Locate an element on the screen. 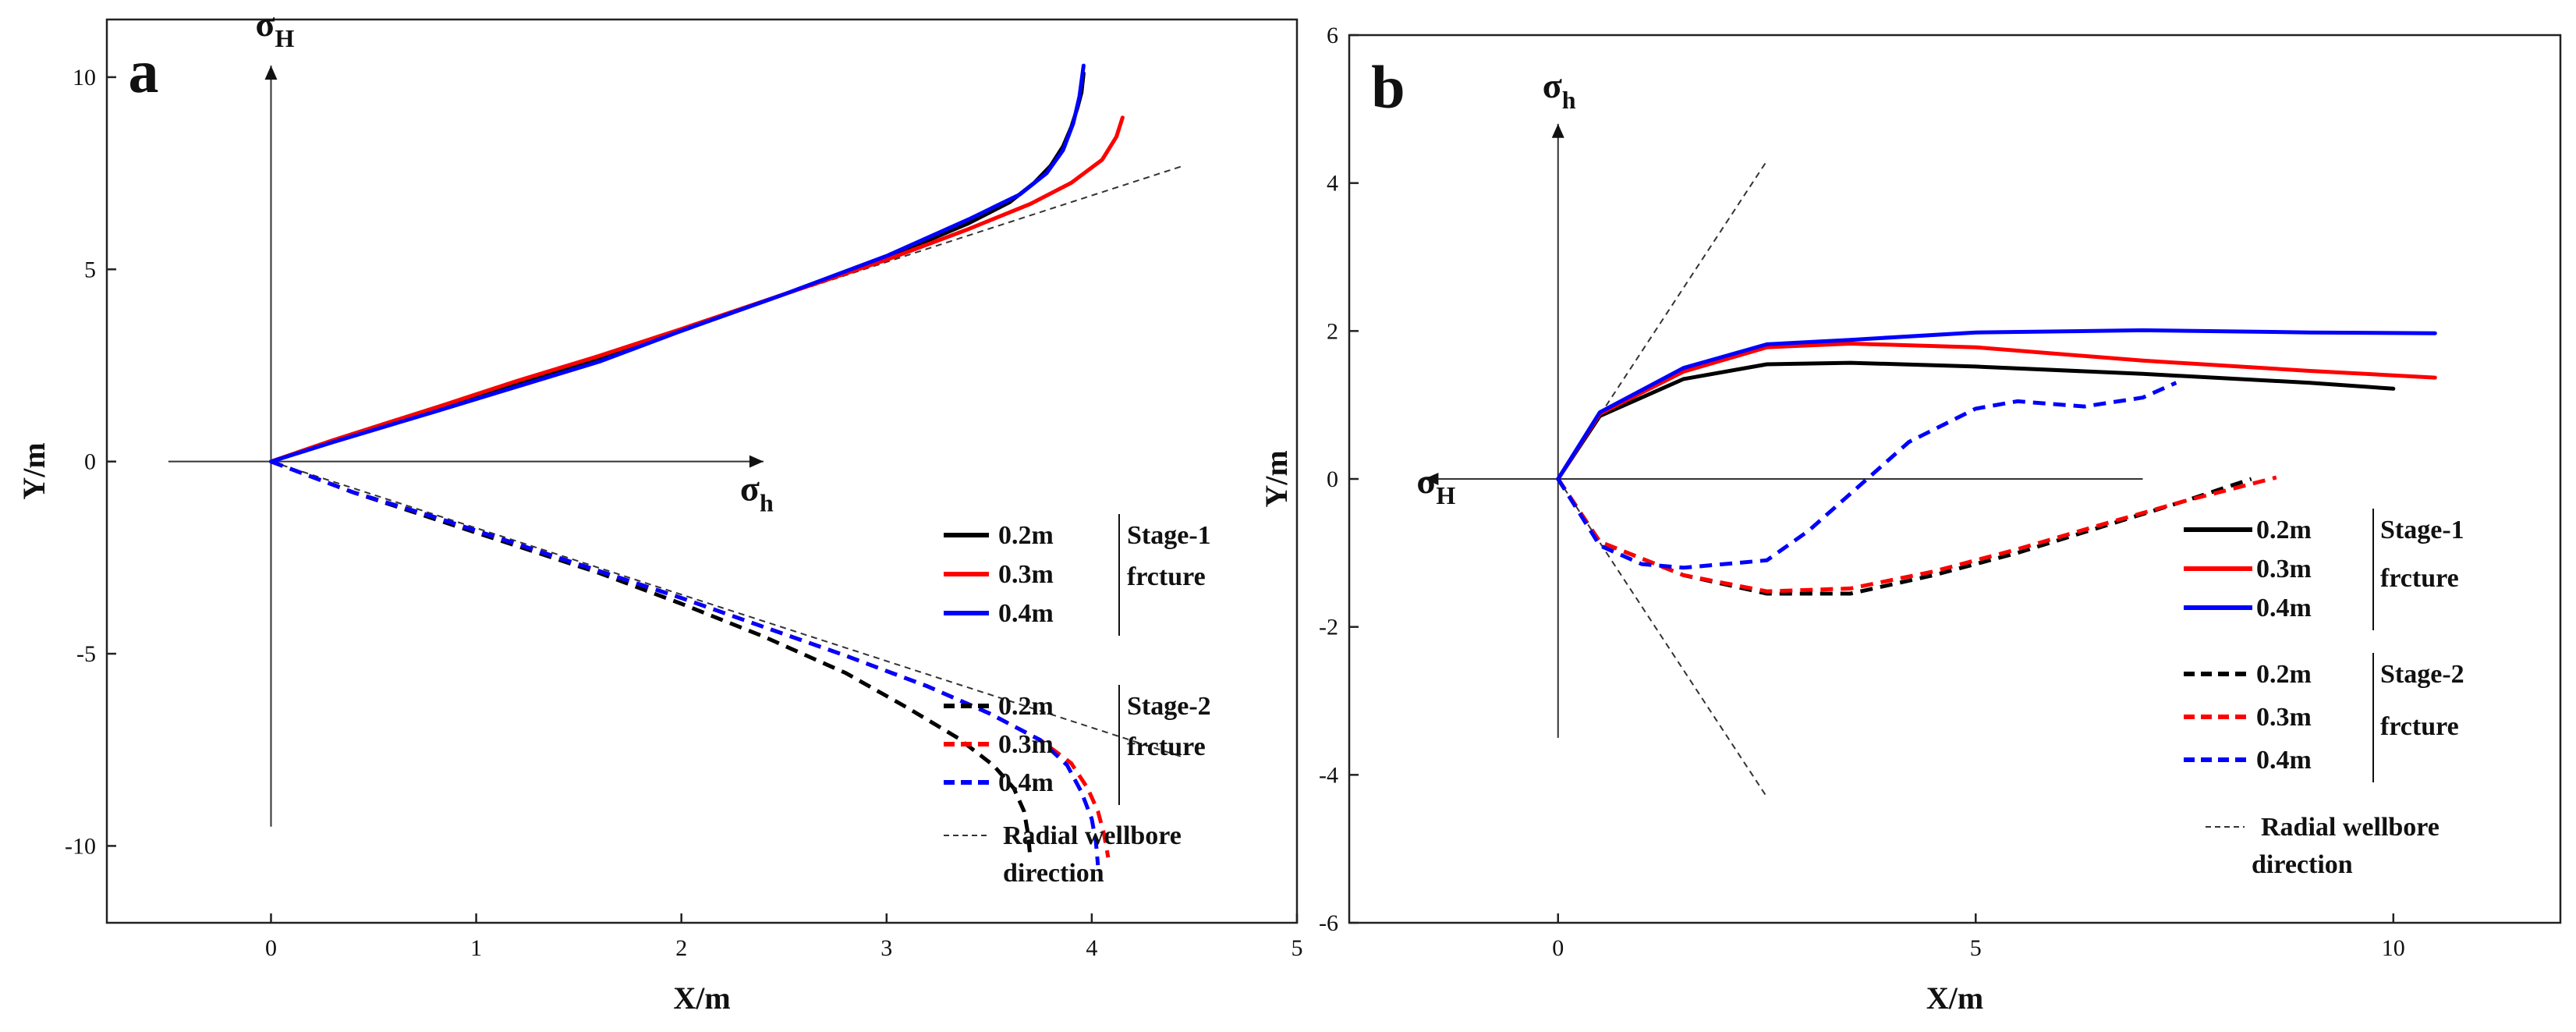 The height and width of the screenshot is (1032, 2576). x-tick-label: 4 is located at coordinates (1092, 948).